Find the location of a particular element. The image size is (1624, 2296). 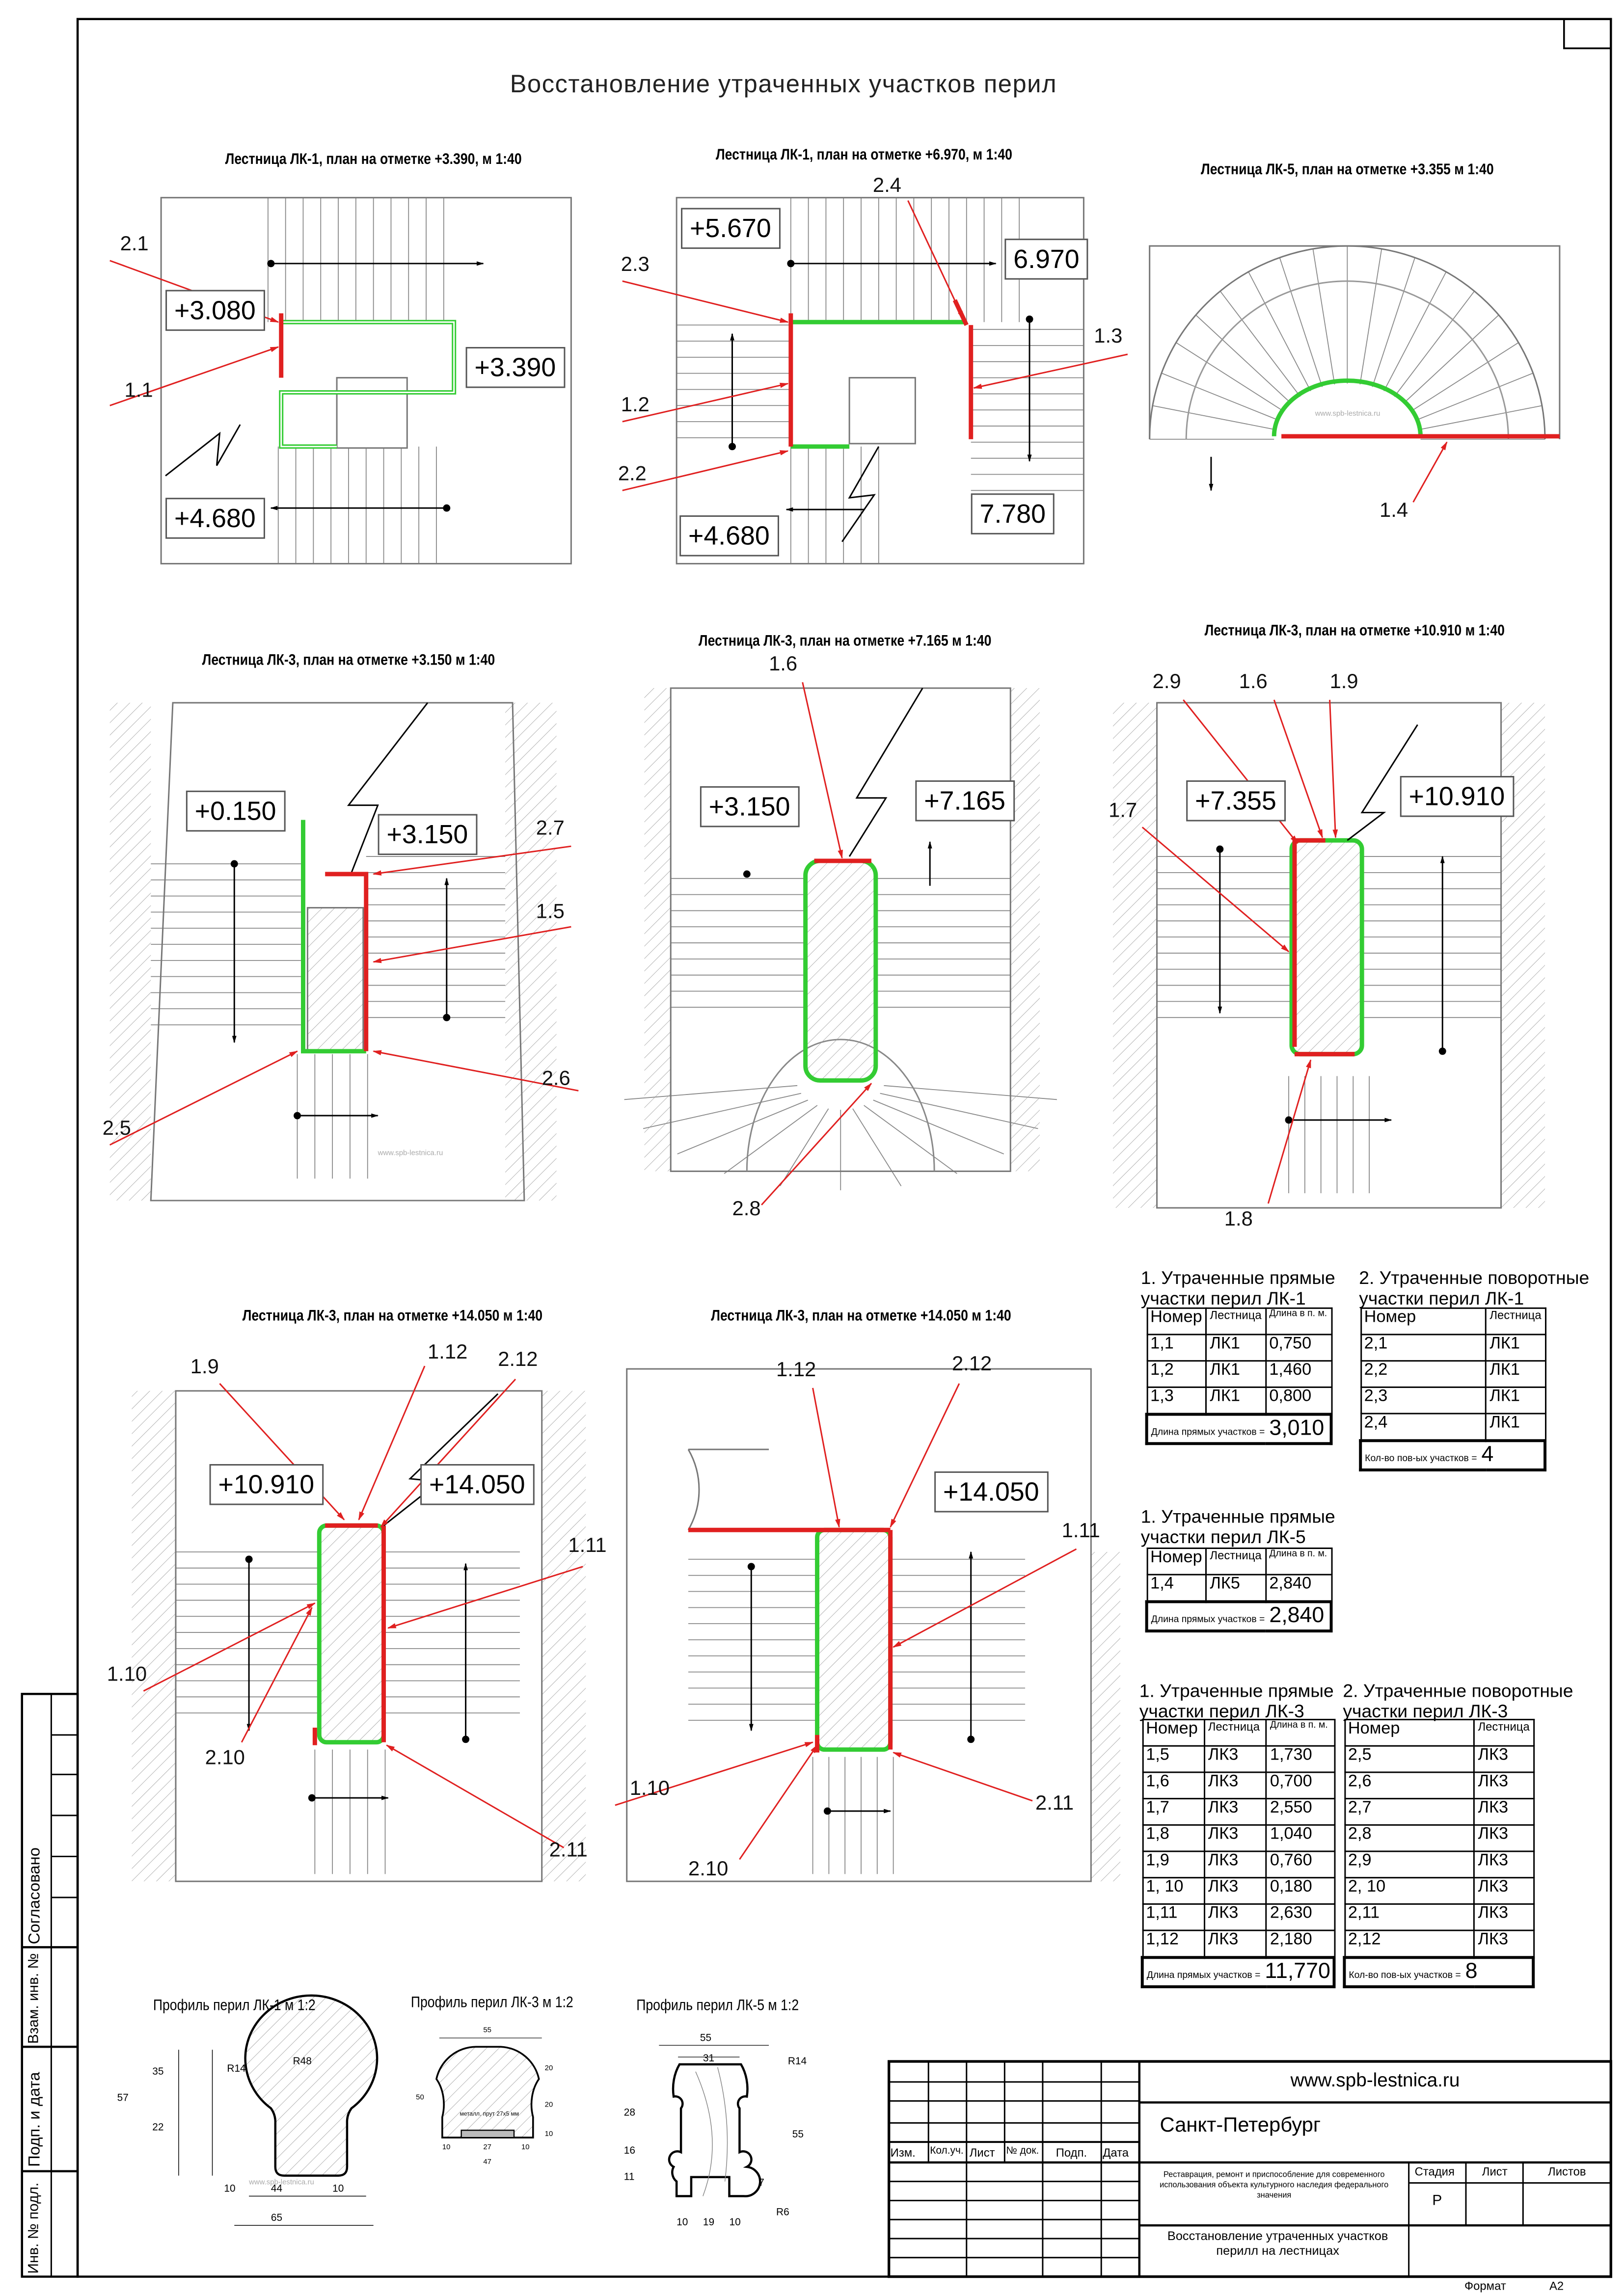

elevation-label: +3.390 is located at coordinates (515, 368).